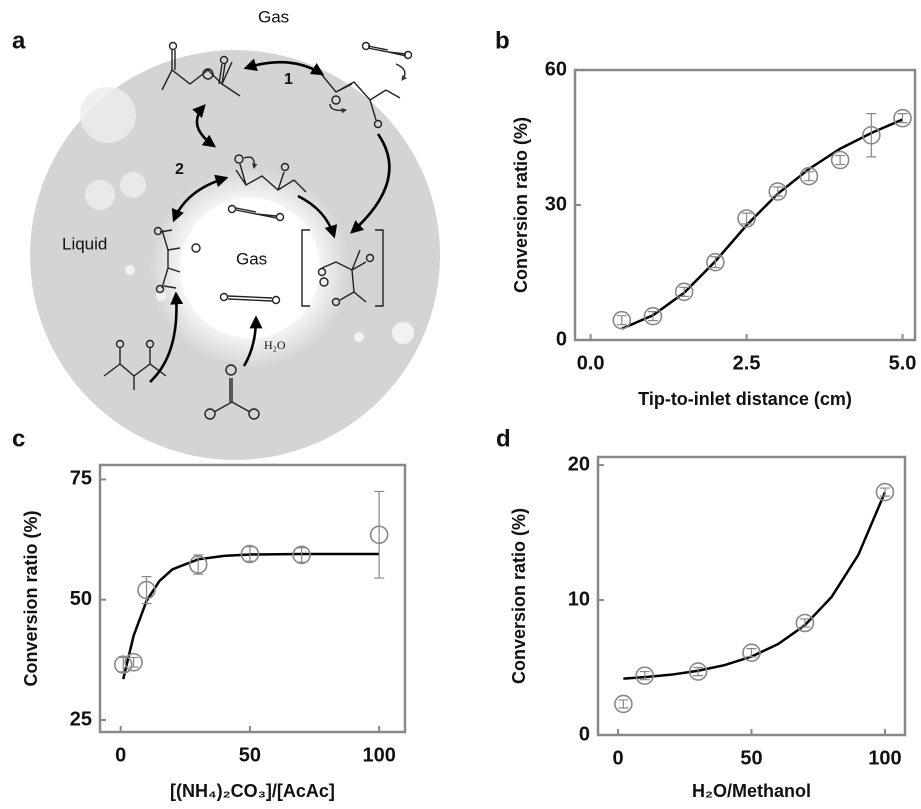 This screenshot has height=809, width=921. What do you see at coordinates (84, 243) in the screenshot?
I see `liquid-label: Liquid` at bounding box center [84, 243].